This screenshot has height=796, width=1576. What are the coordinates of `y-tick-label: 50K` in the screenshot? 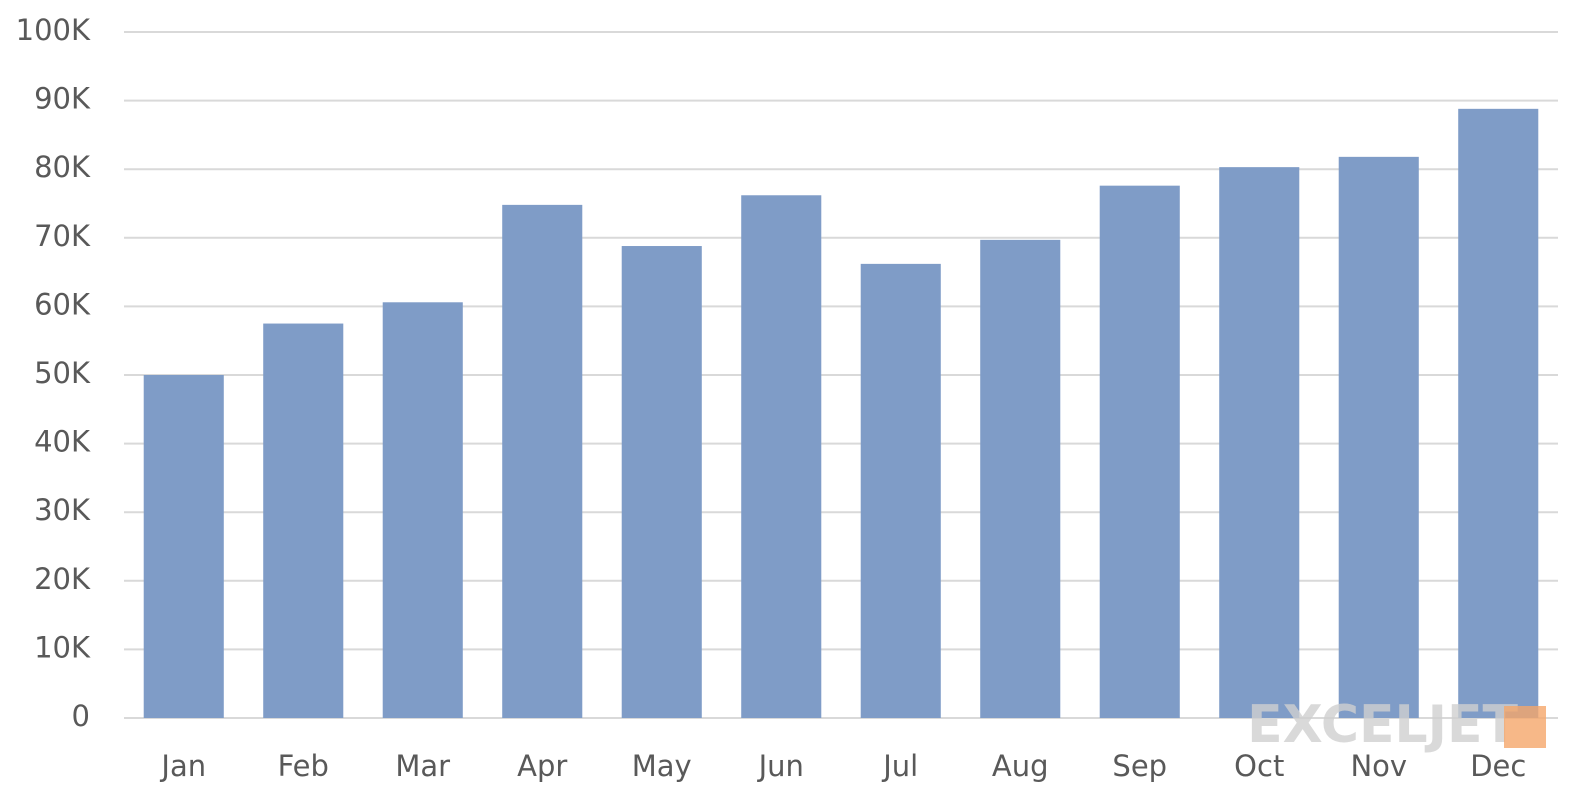 It's located at (62, 373).